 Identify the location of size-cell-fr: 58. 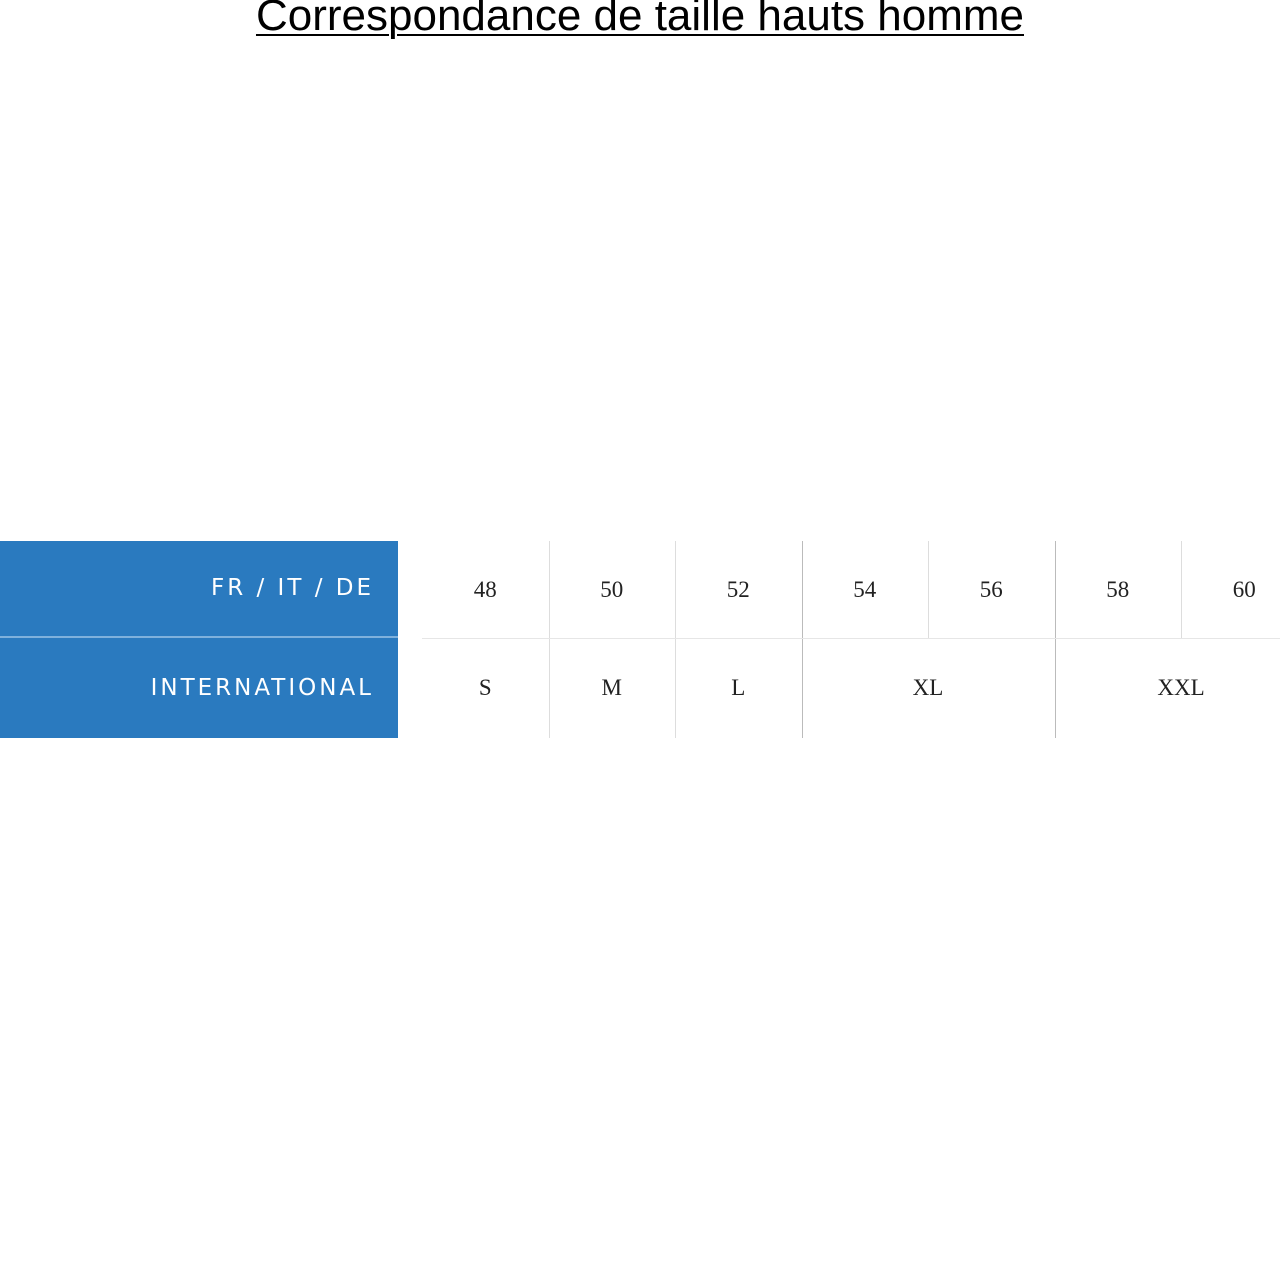
(1118, 589).